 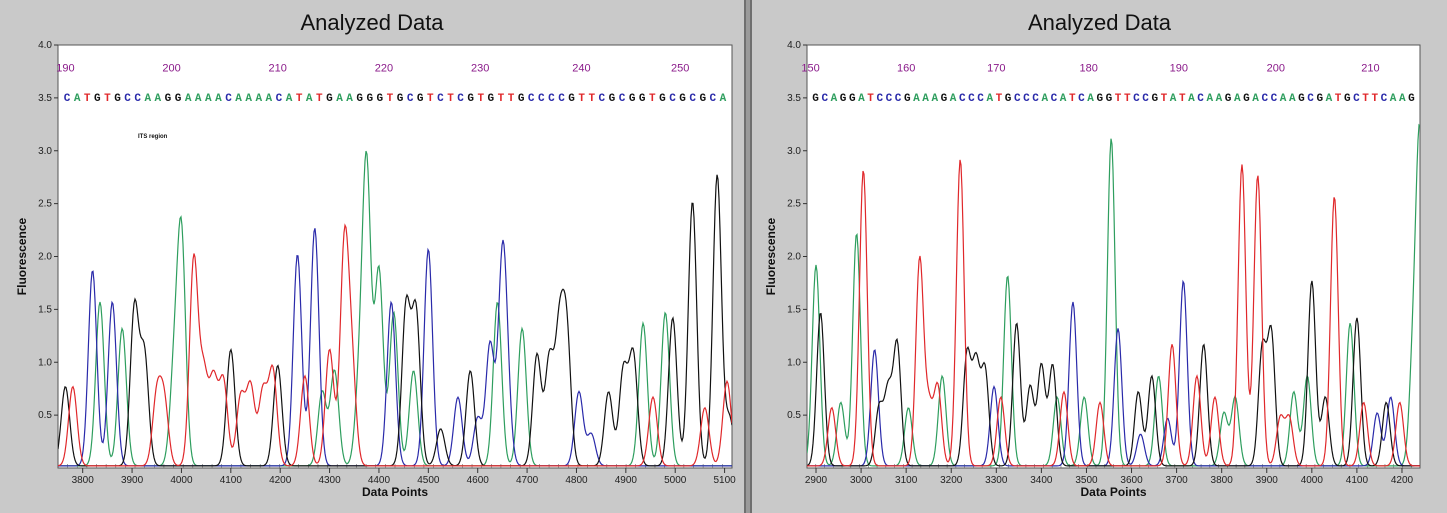 I want to click on y-tick-label: 2.0, so click(x=794, y=257).